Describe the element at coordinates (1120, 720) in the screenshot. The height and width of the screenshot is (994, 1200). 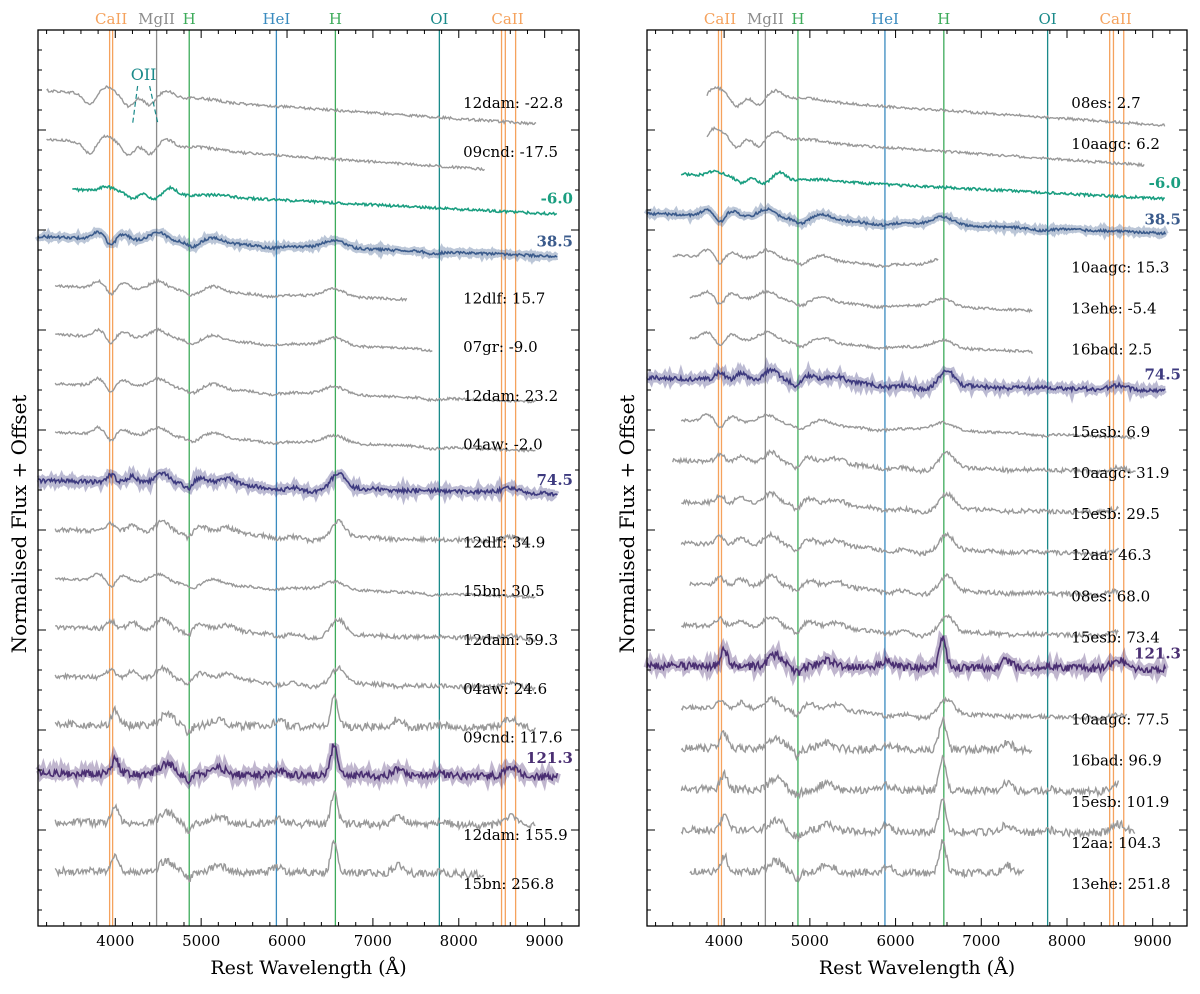
I see `spectrum-label: 10aagc: 77.5` at that location.